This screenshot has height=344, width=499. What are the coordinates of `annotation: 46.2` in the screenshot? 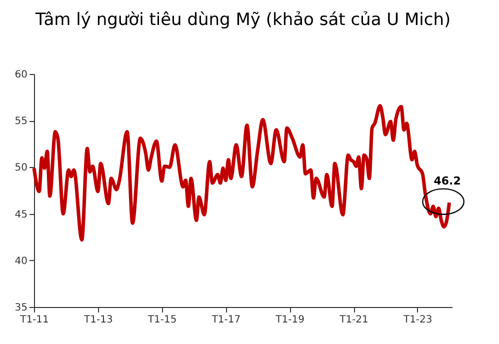 It's located at (447, 181).